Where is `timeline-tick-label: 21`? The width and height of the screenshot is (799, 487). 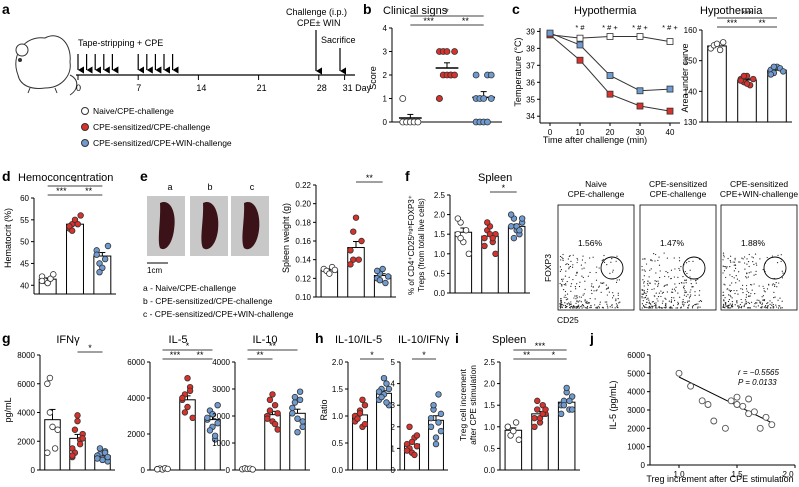
timeline-tick-label: 21 is located at coordinates (262, 88).